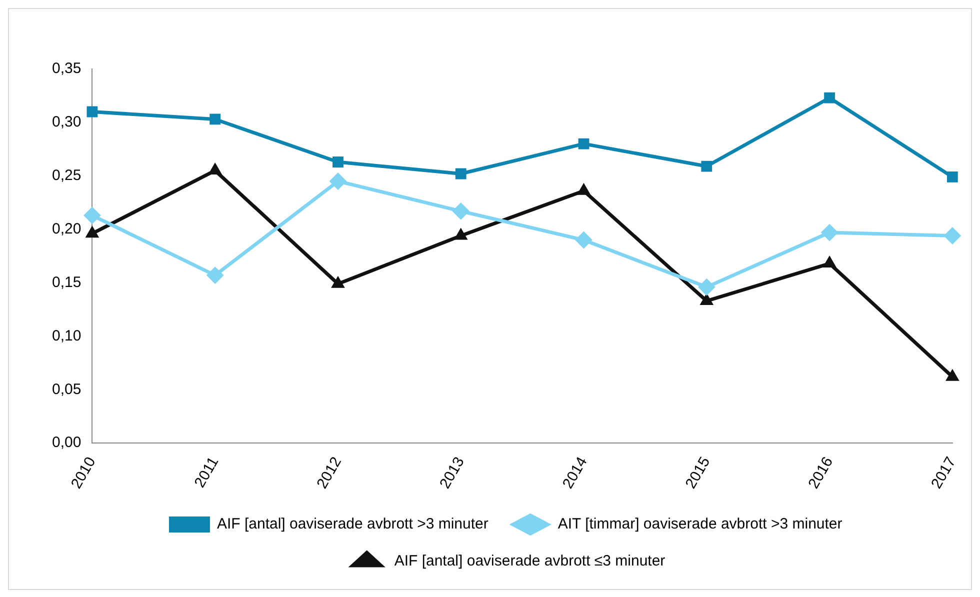  What do you see at coordinates (67, 229) in the screenshot?
I see `y-tick-label: 0,20` at bounding box center [67, 229].